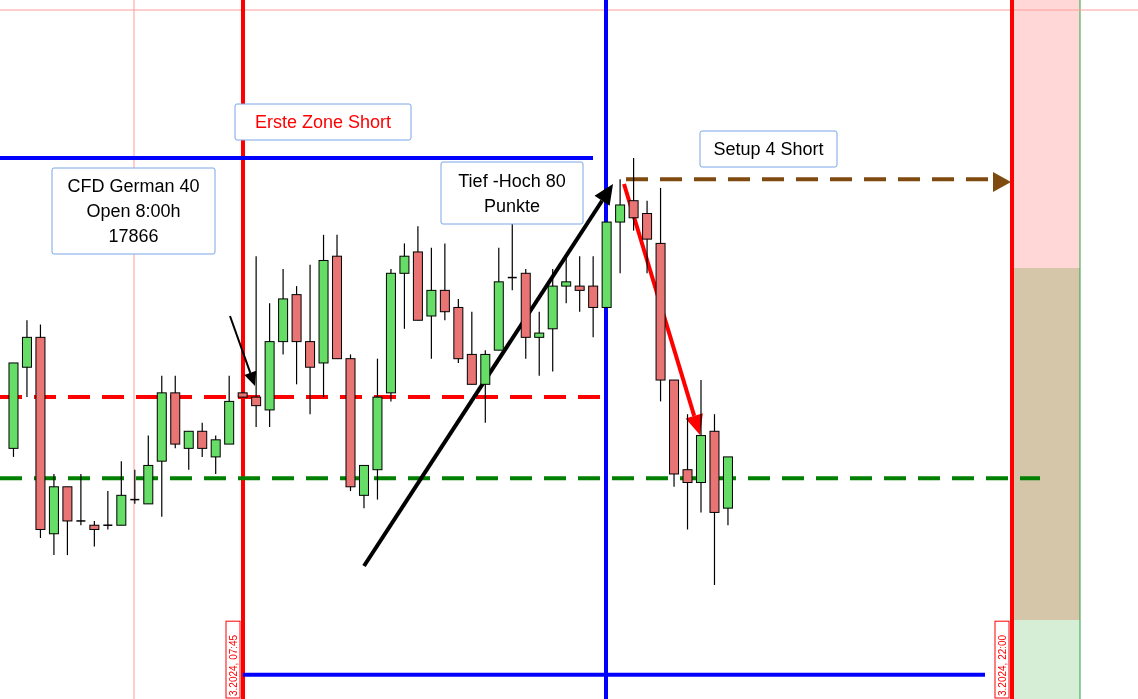  What do you see at coordinates (133, 211) in the screenshot?
I see `annotation: CFD German 40 Open 8:00h 17866` at bounding box center [133, 211].